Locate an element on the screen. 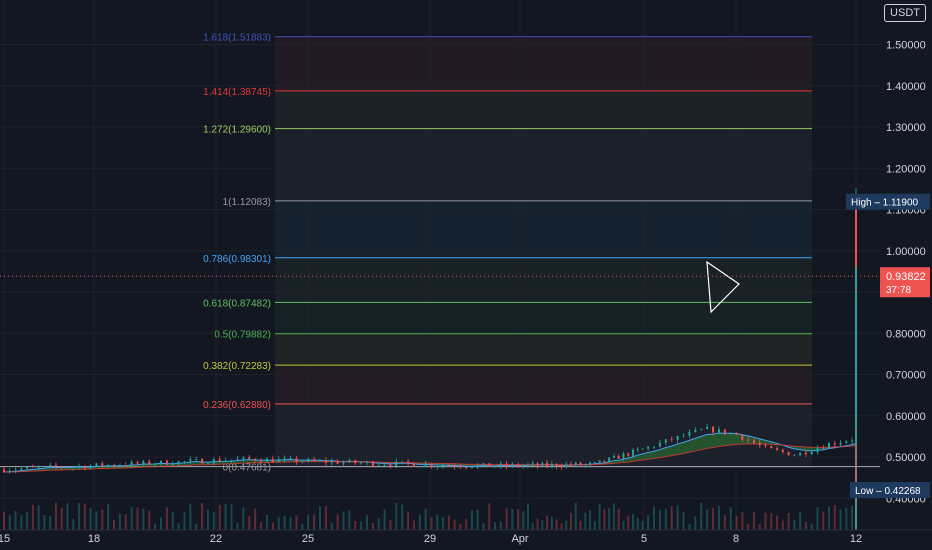 The height and width of the screenshot is (550, 932). fib-level-label: 0.5(0.79882) is located at coordinates (242, 335).